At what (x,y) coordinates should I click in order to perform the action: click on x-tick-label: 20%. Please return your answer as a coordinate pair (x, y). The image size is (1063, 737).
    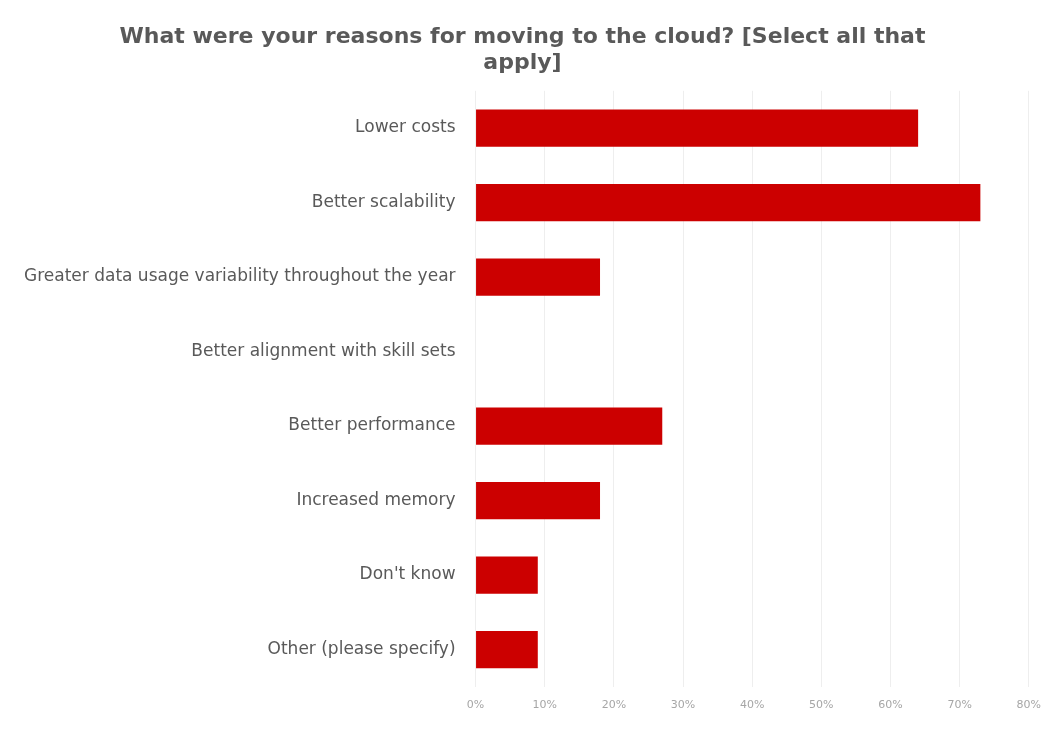
    Looking at the image, I should click on (614, 705).